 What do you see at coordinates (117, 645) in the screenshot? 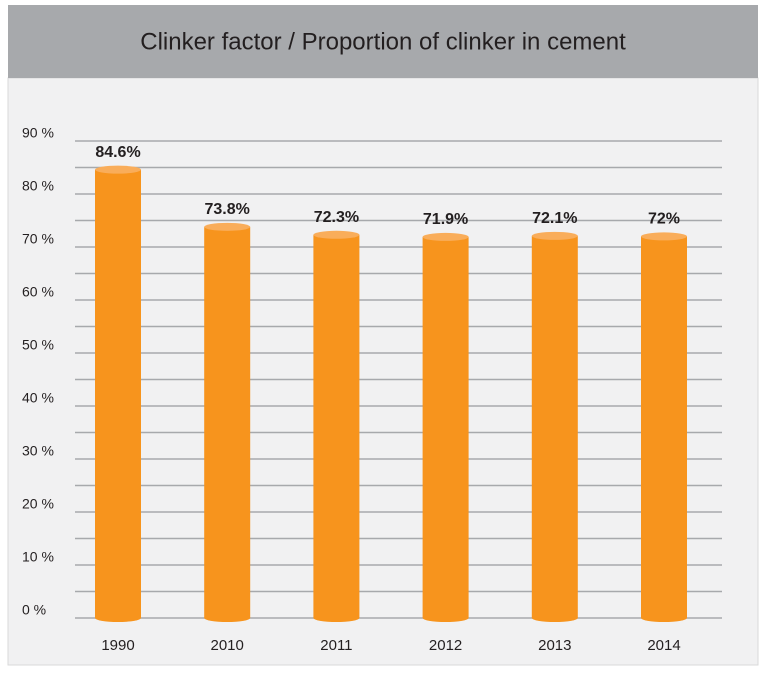
I see `x-tick-label: 1990` at bounding box center [117, 645].